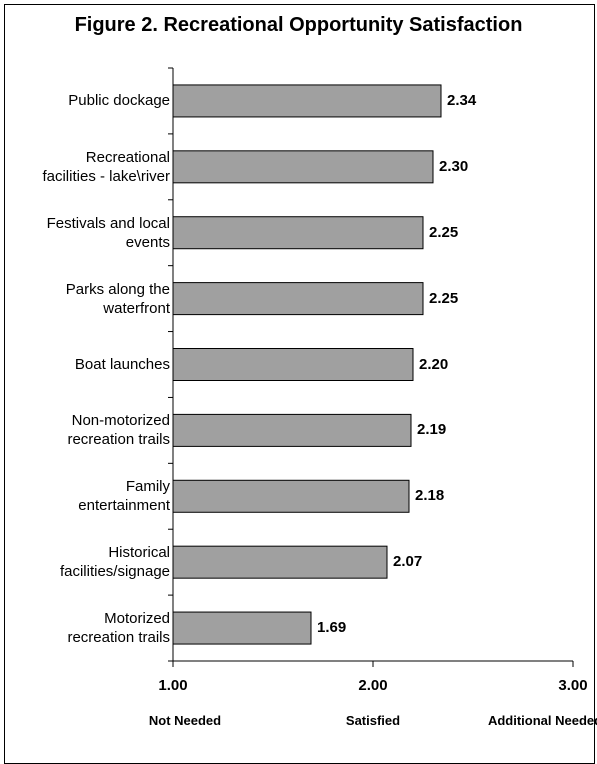  Describe the element at coordinates (434, 364) in the screenshot. I see `data-label: 2.20` at that location.